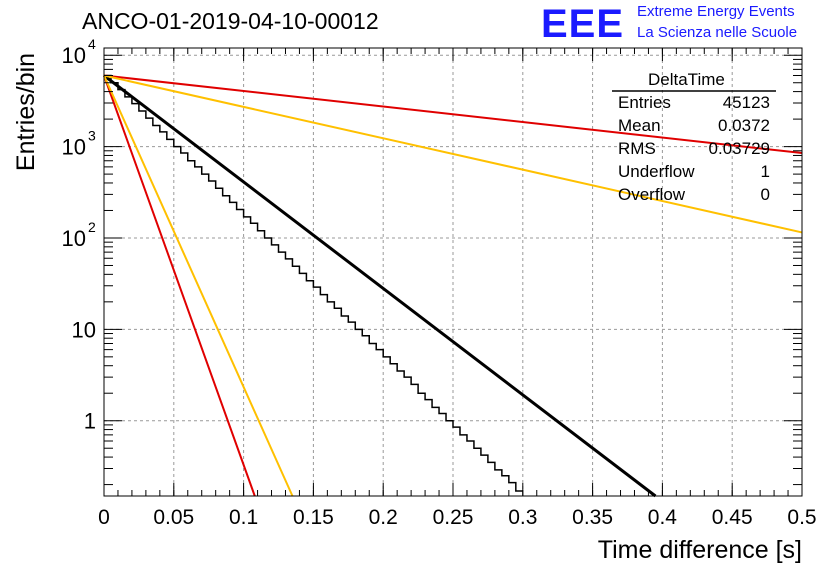 This screenshot has width=836, height=577. Describe the element at coordinates (26, 112) in the screenshot. I see `y-axis-label: Entries/bin` at that location.